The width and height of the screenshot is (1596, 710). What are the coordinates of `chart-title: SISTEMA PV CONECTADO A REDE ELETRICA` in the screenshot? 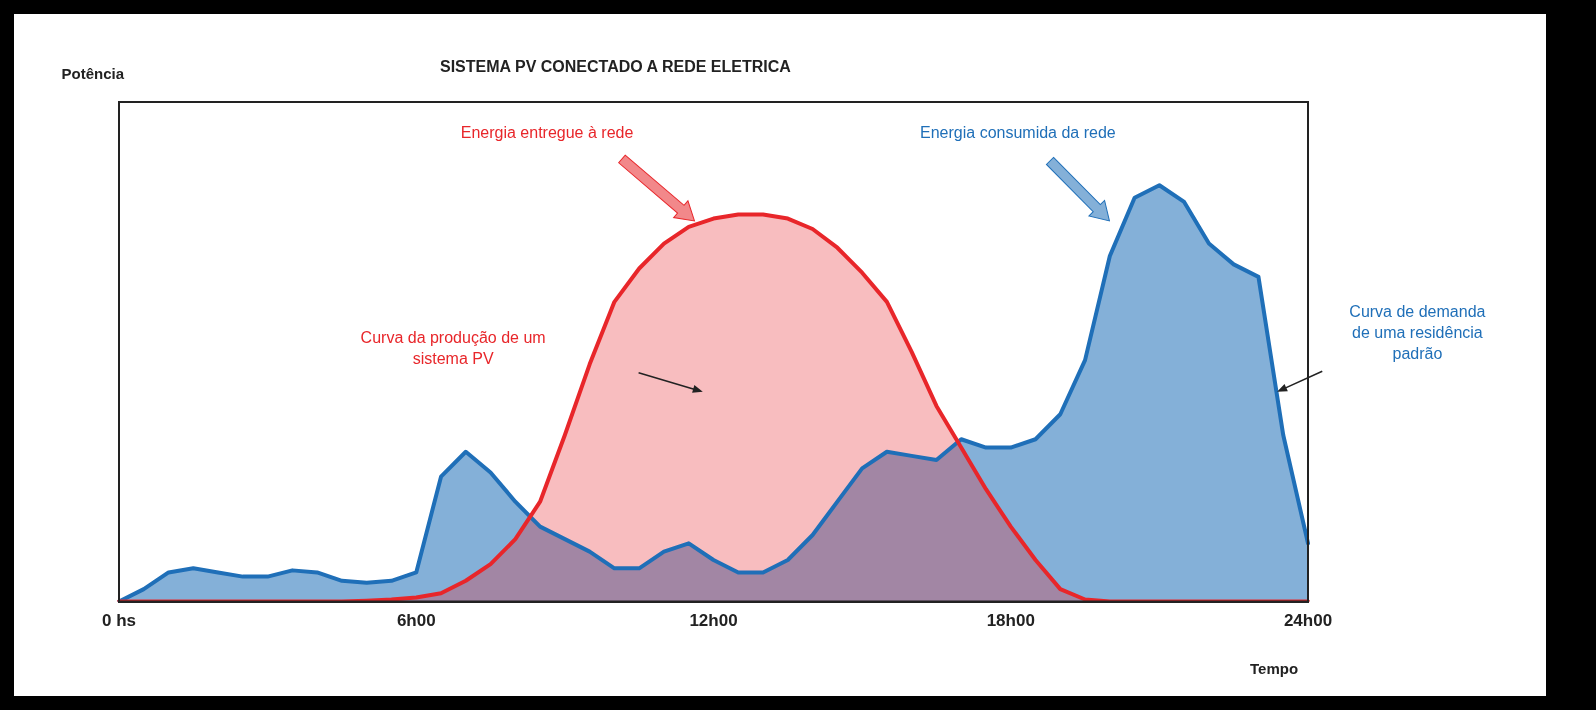 It's located at (615, 67).